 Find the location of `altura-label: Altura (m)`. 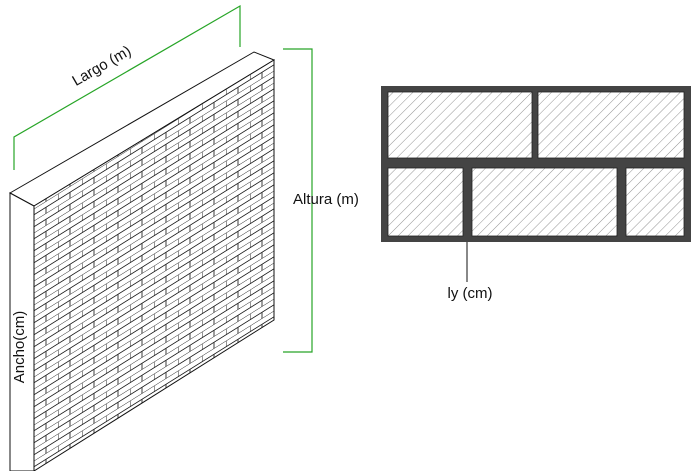

altura-label: Altura (m) is located at coordinates (326, 199).